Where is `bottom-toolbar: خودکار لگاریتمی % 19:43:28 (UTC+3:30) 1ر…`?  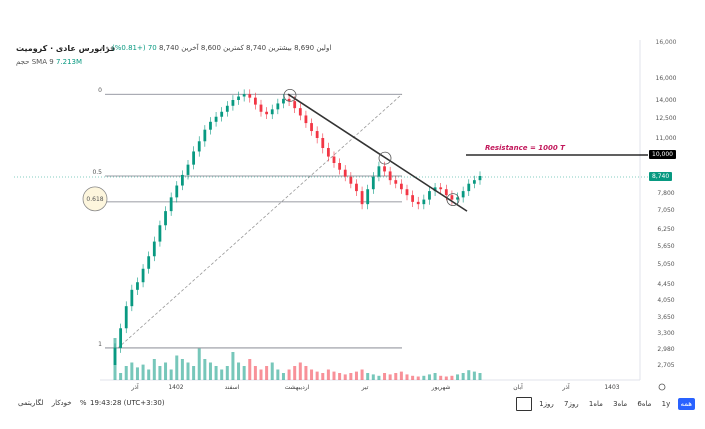 bottom-toolbar: خودکار لگاریتمی % 19:43:28 (UTC+3:30) 1ر… is located at coordinates (352, 405).